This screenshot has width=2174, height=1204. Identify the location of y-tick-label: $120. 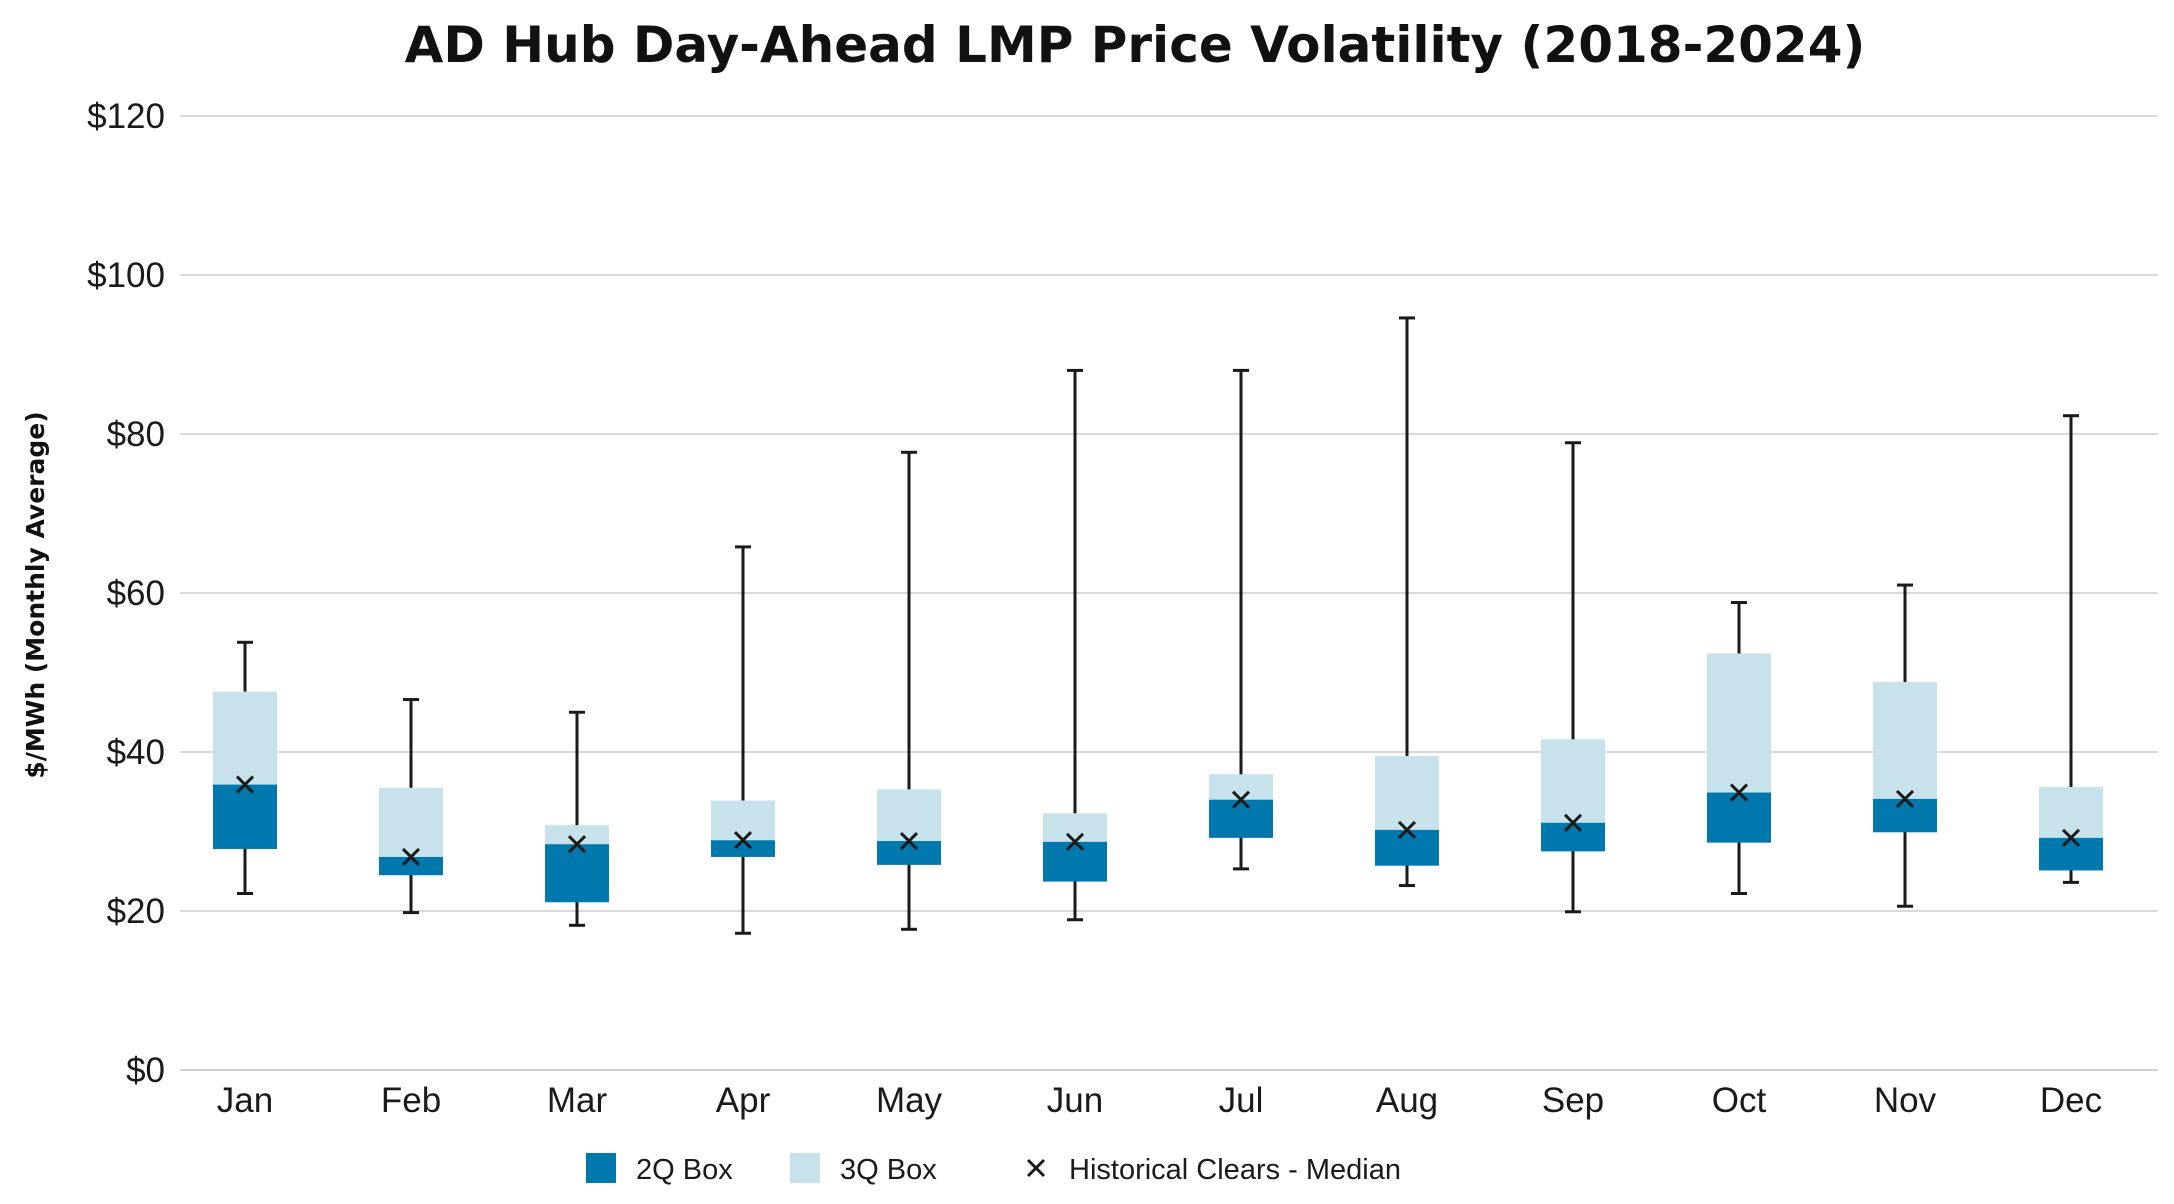
(126, 116).